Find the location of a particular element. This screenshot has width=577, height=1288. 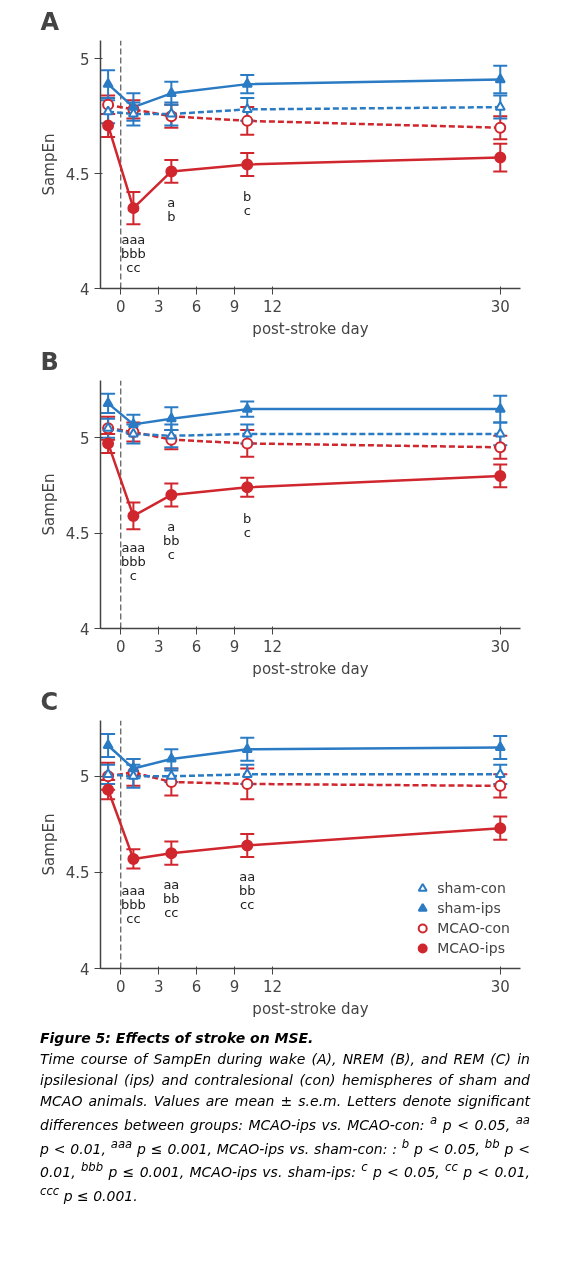

annotation: aaa bbb c is located at coordinates (133, 561).